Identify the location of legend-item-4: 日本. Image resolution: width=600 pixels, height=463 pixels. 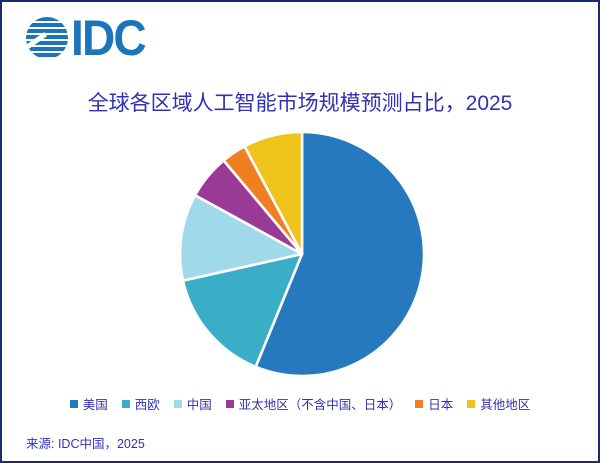
(434, 403).